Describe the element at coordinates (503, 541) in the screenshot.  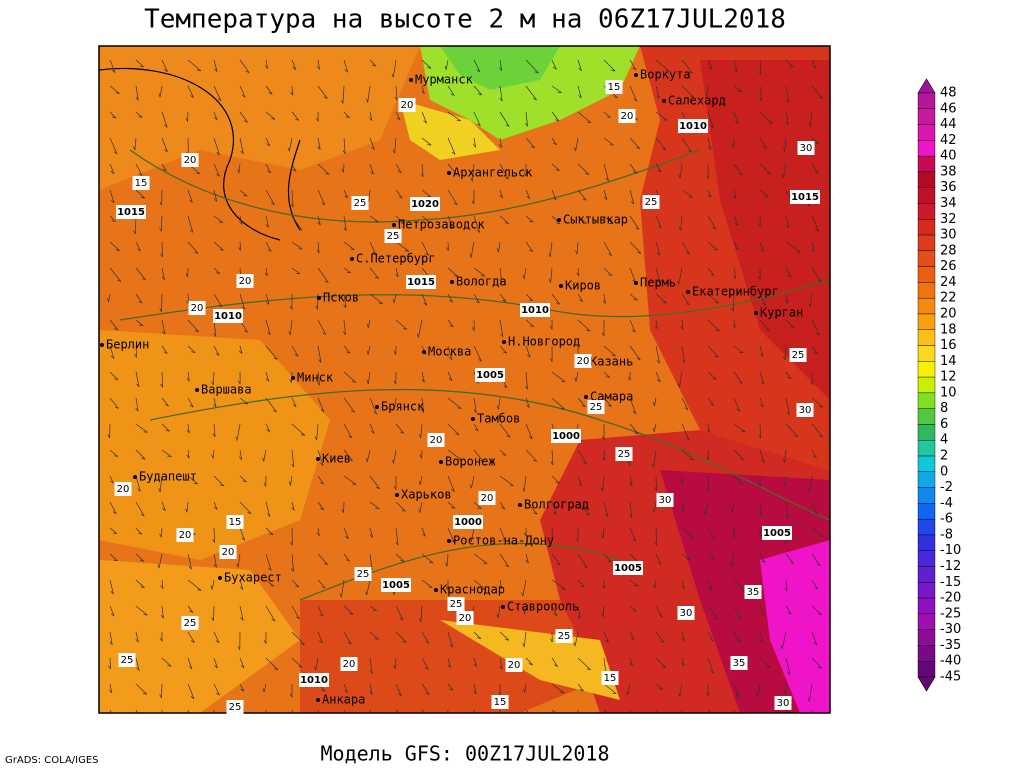
I see `city-label: Ростов-на-Дону` at that location.